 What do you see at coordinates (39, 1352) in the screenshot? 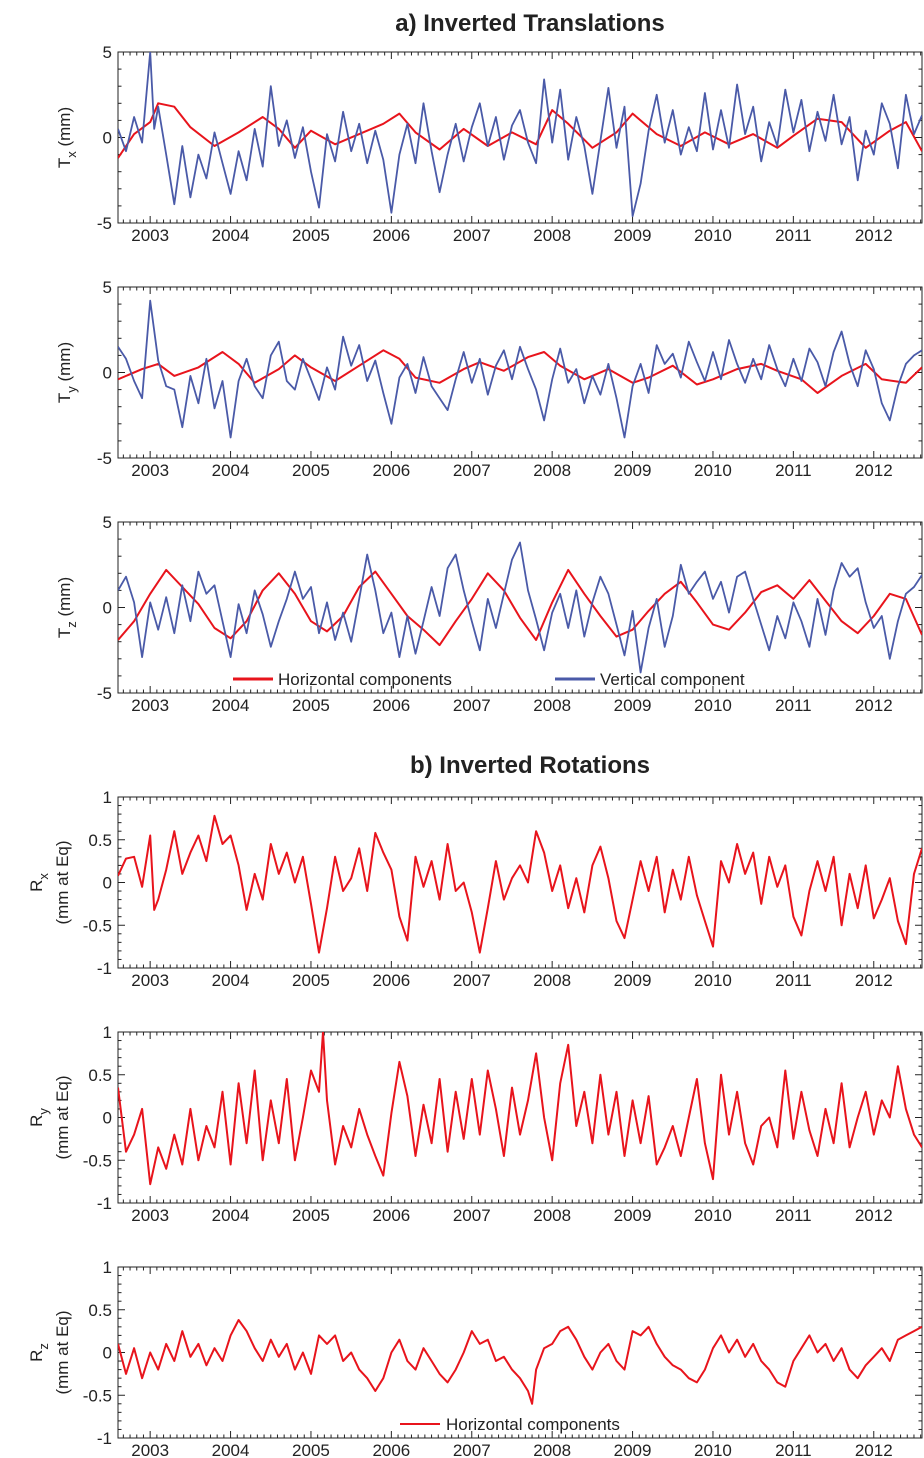
I see `y-axis-label: Rz` at bounding box center [39, 1352].